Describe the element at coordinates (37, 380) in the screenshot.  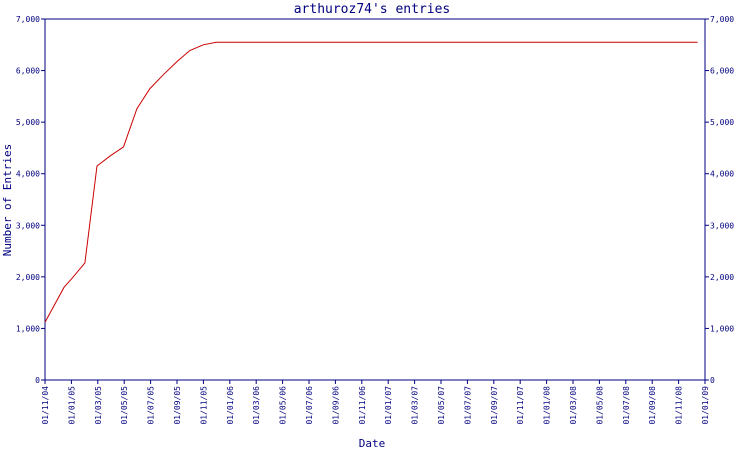
I see `y-tick-label: 0` at that location.